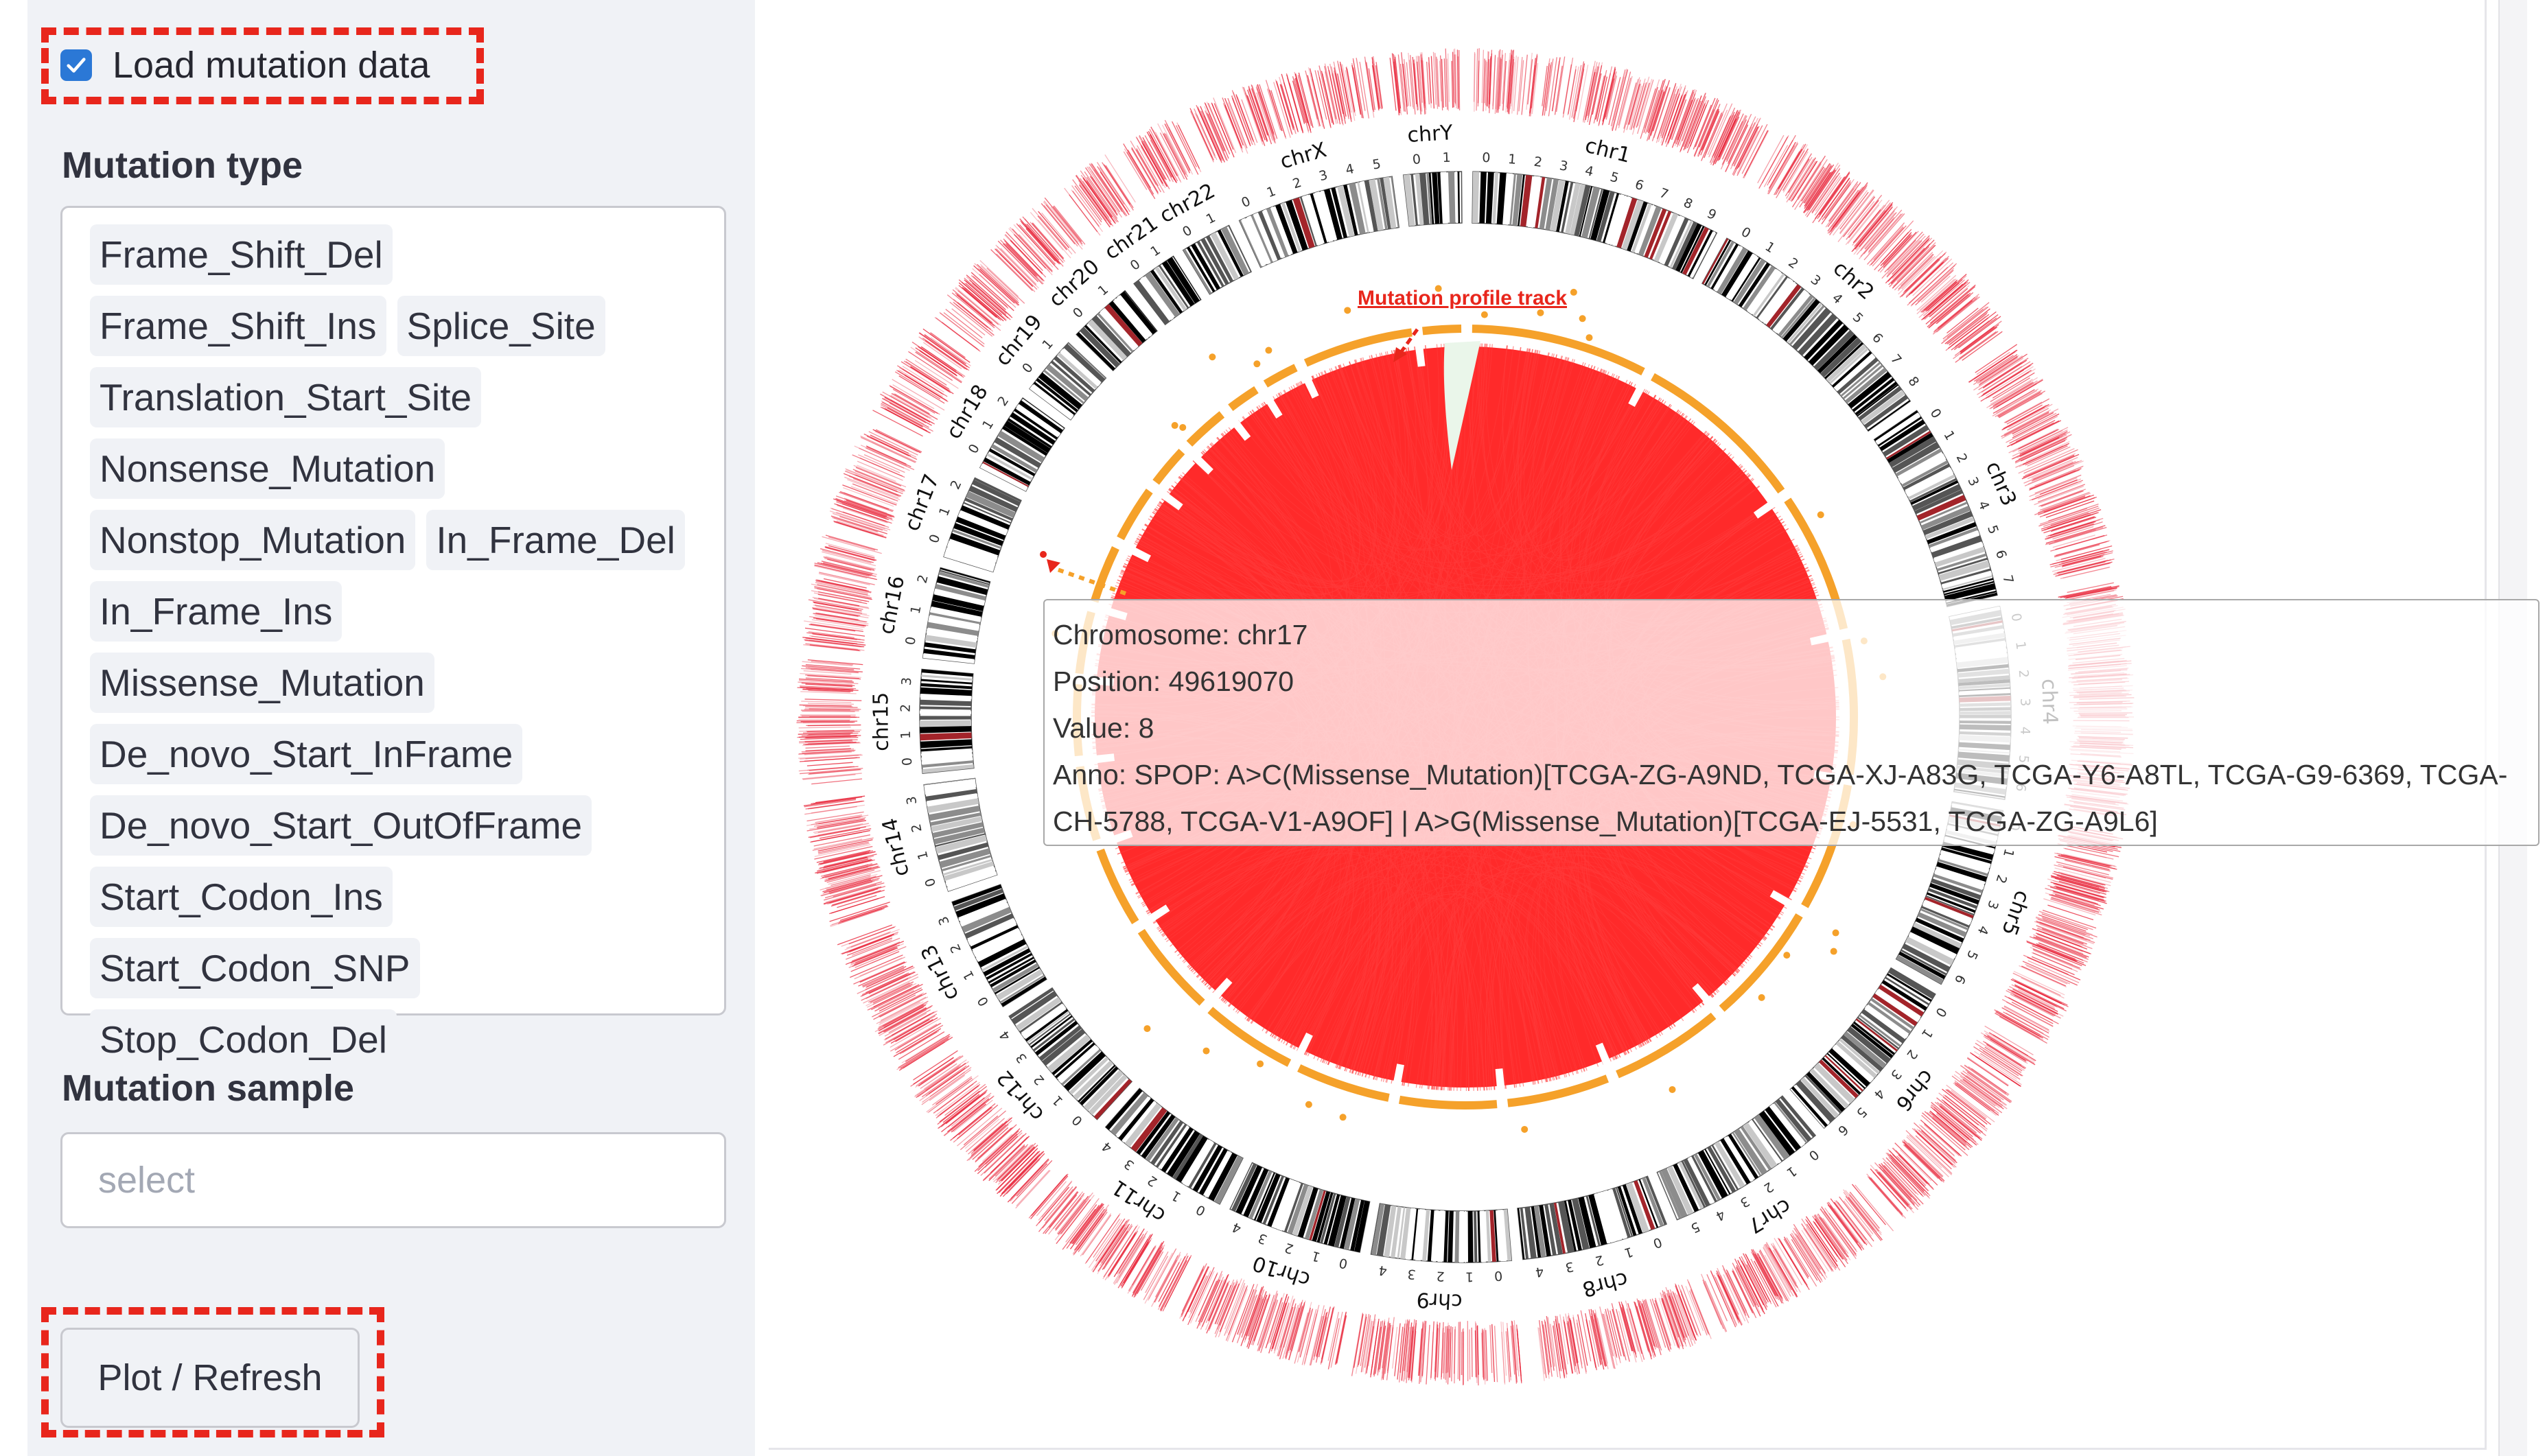 This screenshot has height=1456, width=2545. What do you see at coordinates (242, 254) in the screenshot?
I see `mutation-type-tag: Frame_Shift_Del` at bounding box center [242, 254].